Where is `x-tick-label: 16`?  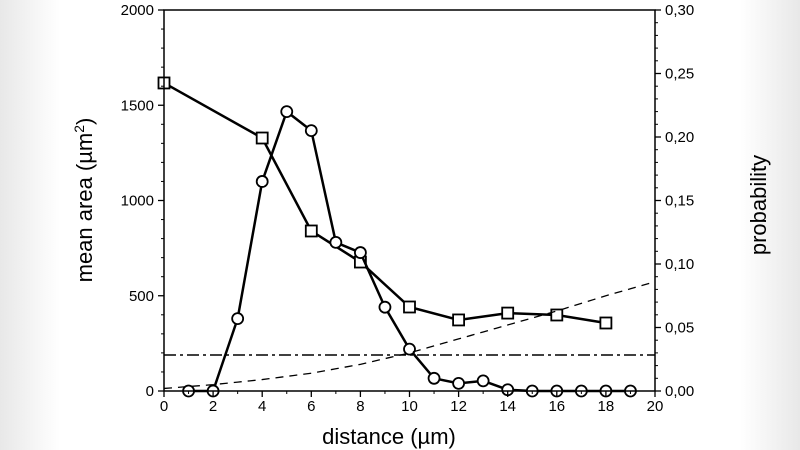 x-tick-label: 16 is located at coordinates (556, 406).